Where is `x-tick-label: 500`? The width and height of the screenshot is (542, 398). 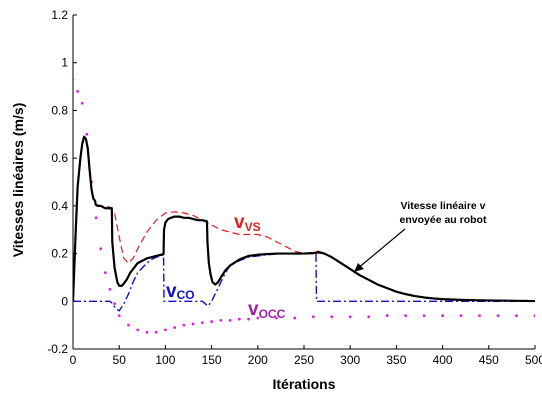
x-tick-label: 500 is located at coordinates (533, 360).